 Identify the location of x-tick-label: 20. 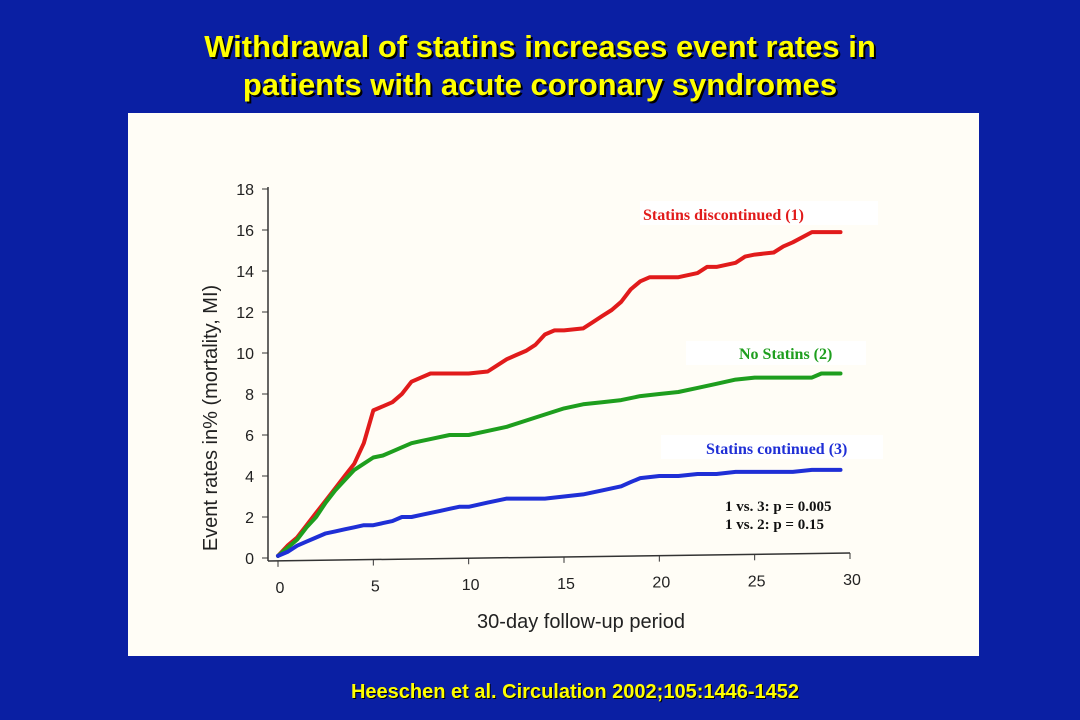
(661, 583).